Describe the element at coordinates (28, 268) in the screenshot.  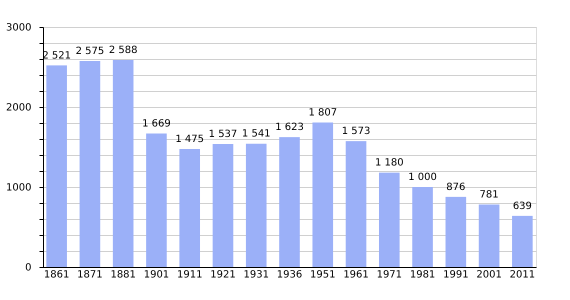
I see `y-tick-label: 0` at that location.